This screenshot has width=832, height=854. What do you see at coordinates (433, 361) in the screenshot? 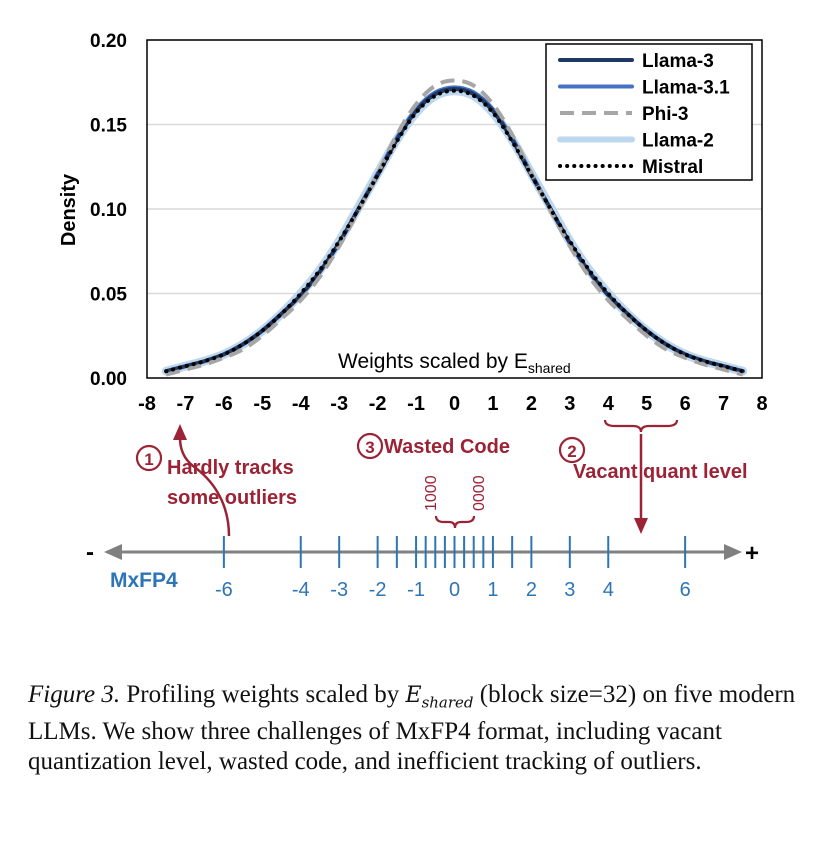
I see `inset-label-main: Weights scaled by E` at bounding box center [433, 361].